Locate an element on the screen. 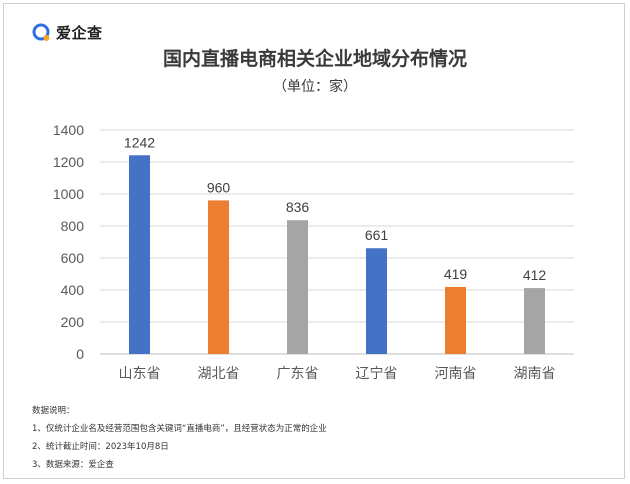 The height and width of the screenshot is (484, 630). data-label: 661 is located at coordinates (377, 235).